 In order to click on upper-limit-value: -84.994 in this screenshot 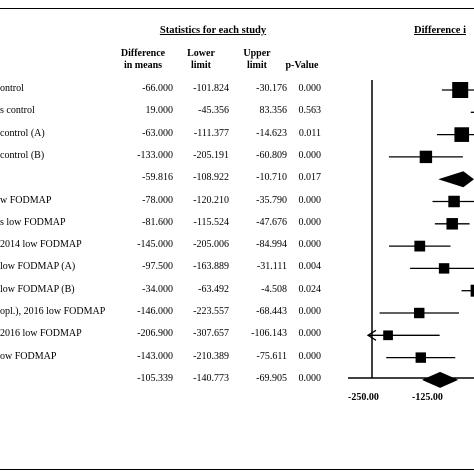, I will do `click(271, 245)`.